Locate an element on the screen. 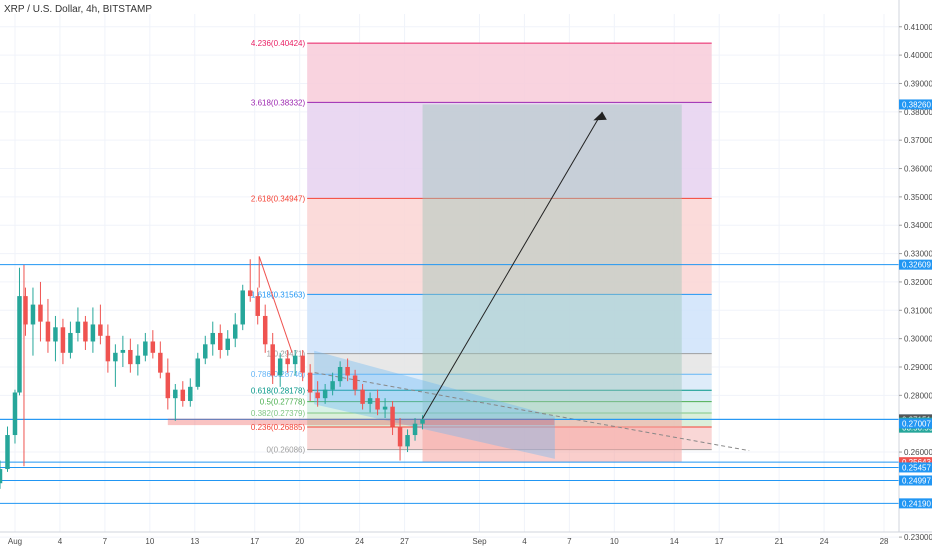 The width and height of the screenshot is (932, 550). price-badge-label: 0.24997 is located at coordinates (916, 480).